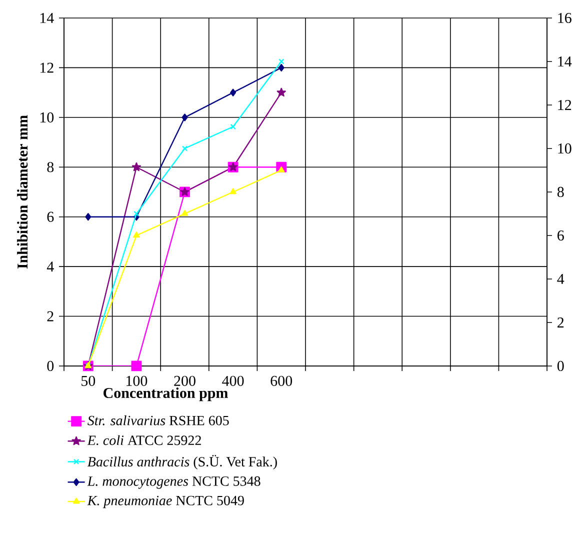 The width and height of the screenshot is (579, 556). Describe the element at coordinates (565, 148) in the screenshot. I see `y2-tick-label: 10` at that location.